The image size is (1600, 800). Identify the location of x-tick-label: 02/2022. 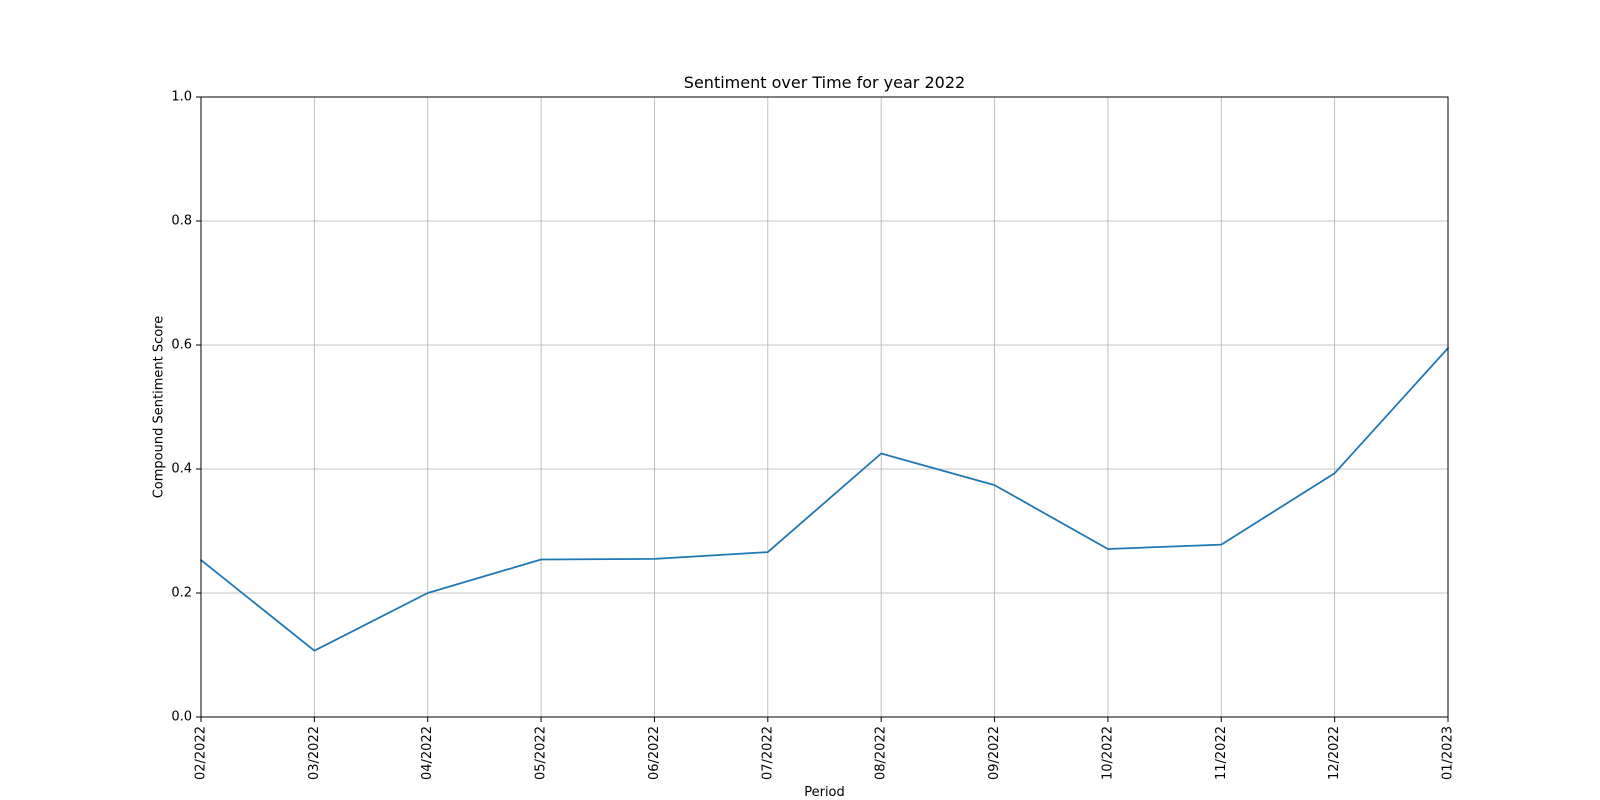
(201, 753).